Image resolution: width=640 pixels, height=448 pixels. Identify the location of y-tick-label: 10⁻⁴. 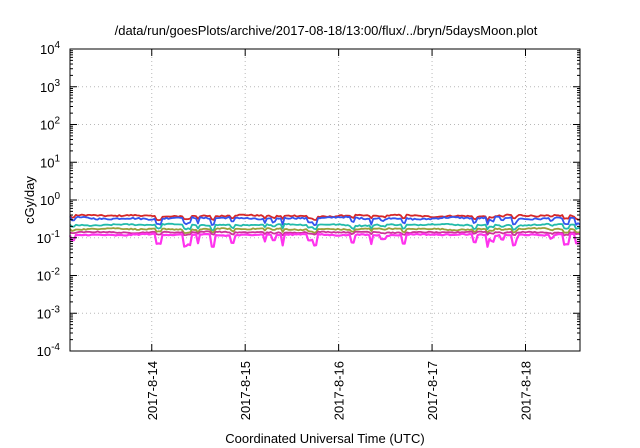
(49, 350).